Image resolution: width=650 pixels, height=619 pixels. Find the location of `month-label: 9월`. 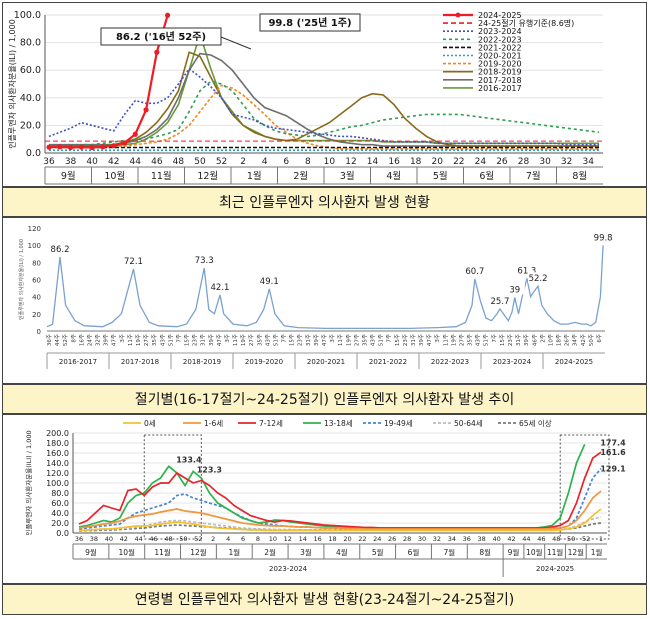

month-label: 9월 is located at coordinates (68, 176).